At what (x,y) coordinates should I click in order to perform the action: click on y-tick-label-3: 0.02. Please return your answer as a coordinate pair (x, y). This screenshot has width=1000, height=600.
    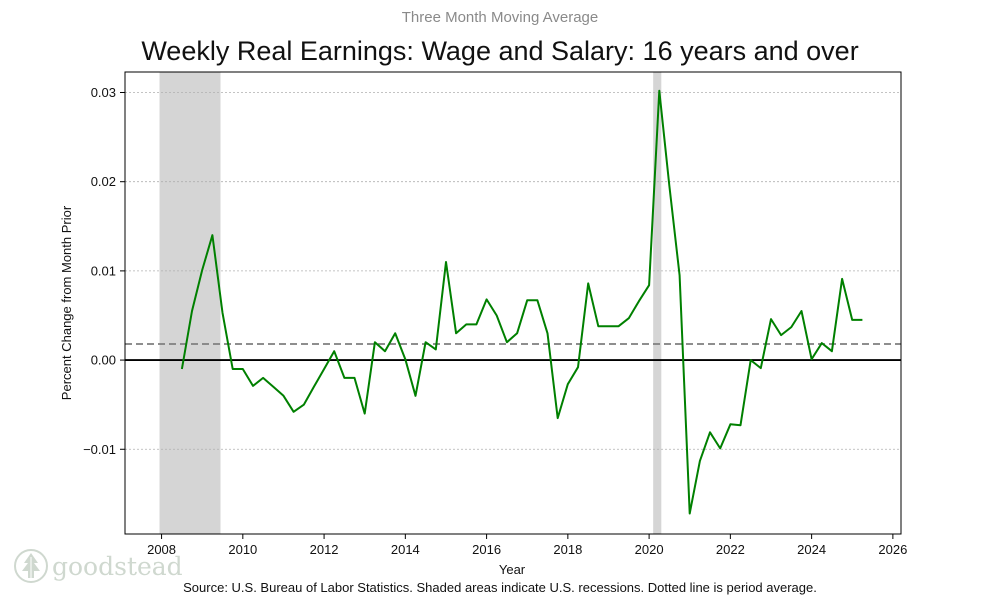
    Looking at the image, I should click on (103, 181).